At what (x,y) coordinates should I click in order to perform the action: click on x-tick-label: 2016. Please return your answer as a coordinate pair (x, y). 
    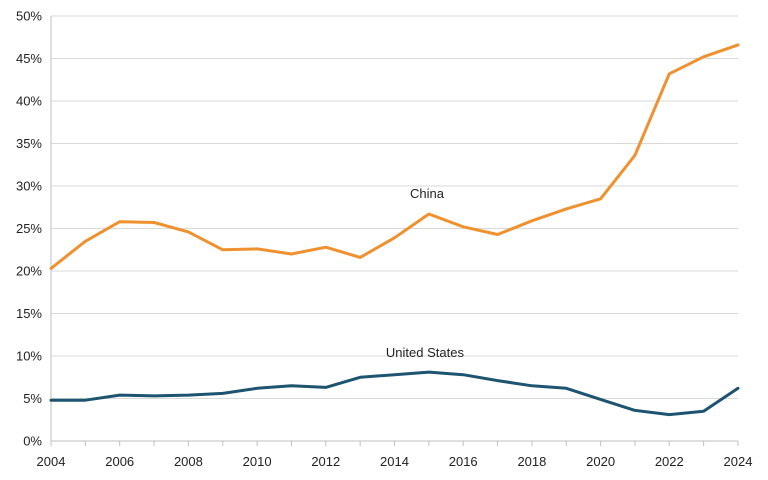
    Looking at the image, I should click on (463, 461).